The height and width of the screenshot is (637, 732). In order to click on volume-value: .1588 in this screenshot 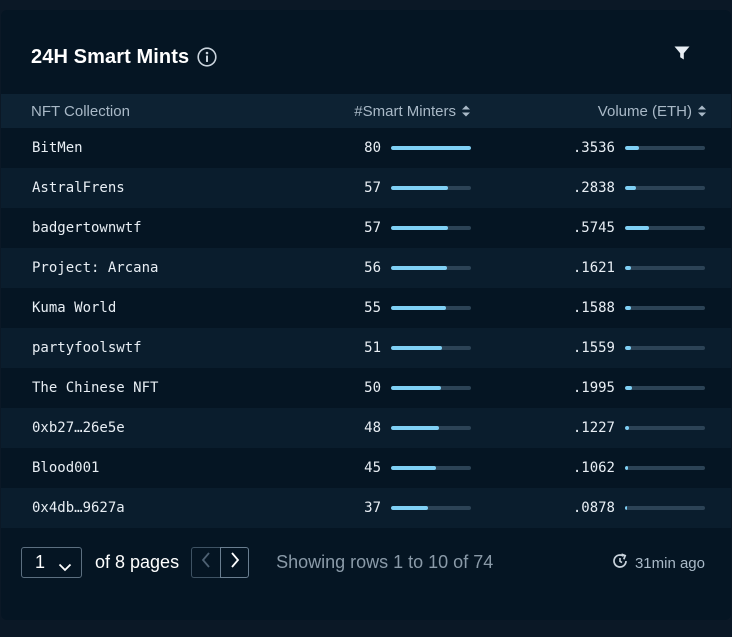, I will do `click(593, 308)`.